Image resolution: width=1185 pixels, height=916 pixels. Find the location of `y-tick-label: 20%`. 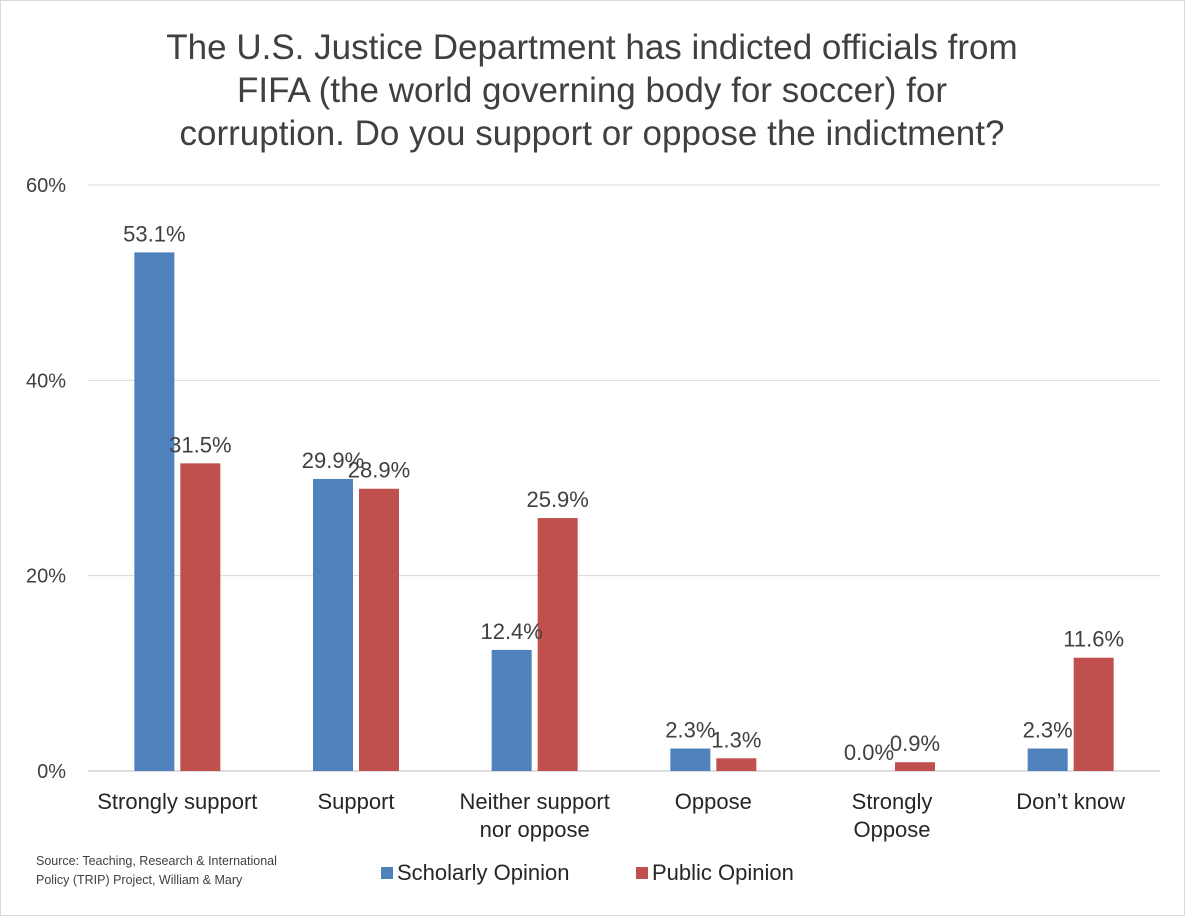

y-tick-label: 20% is located at coordinates (46, 577).